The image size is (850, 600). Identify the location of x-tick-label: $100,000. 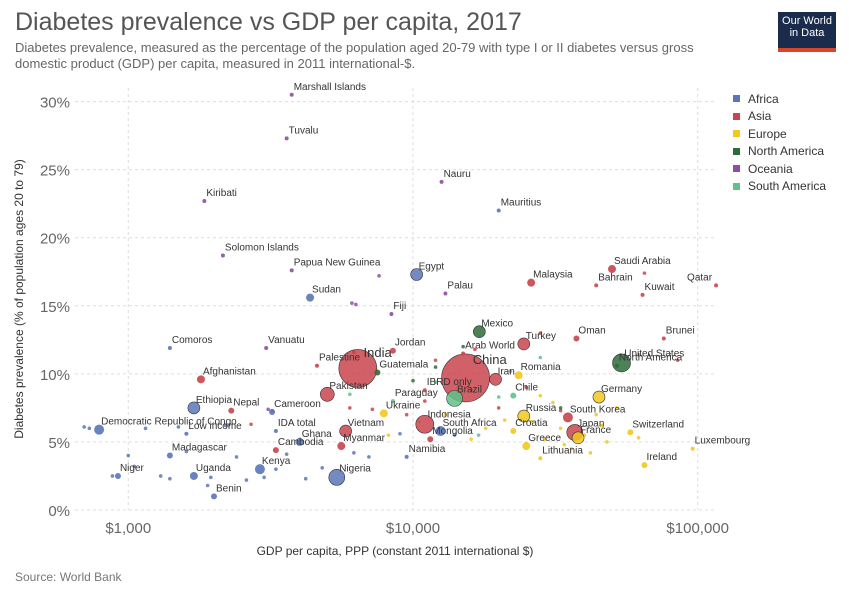
(697, 528).